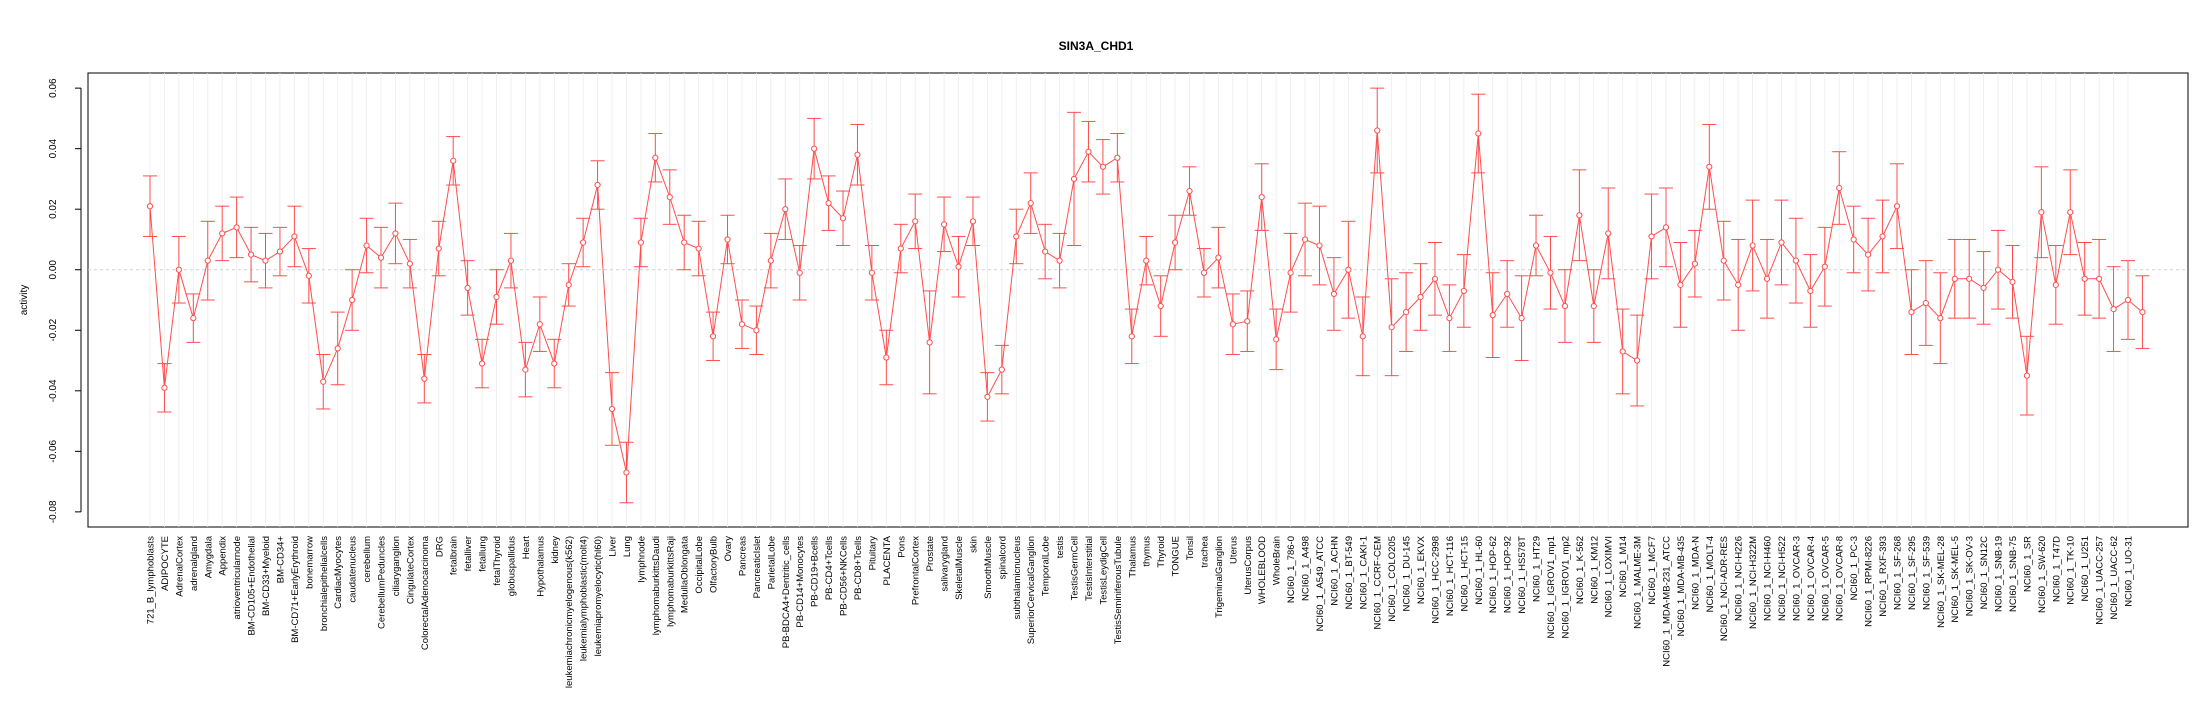  Describe the element at coordinates (1248, 565) in the screenshot. I see `x-tick-label: UterusCorpus` at that location.